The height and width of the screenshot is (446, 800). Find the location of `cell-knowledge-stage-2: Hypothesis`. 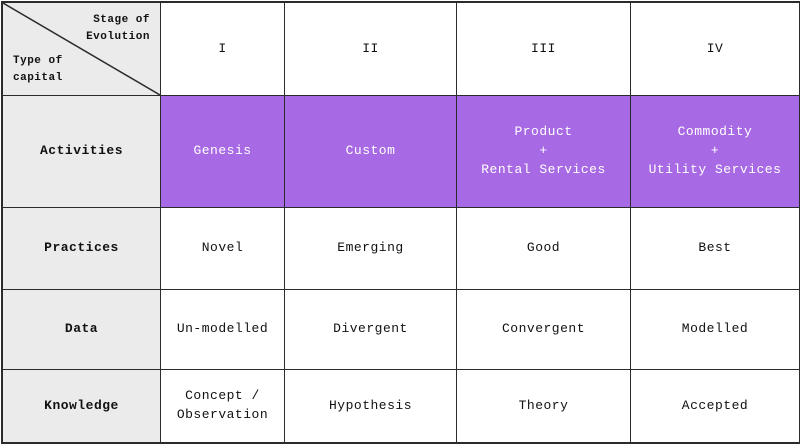

cell-knowledge-stage-2: Hypothesis is located at coordinates (371, 406).